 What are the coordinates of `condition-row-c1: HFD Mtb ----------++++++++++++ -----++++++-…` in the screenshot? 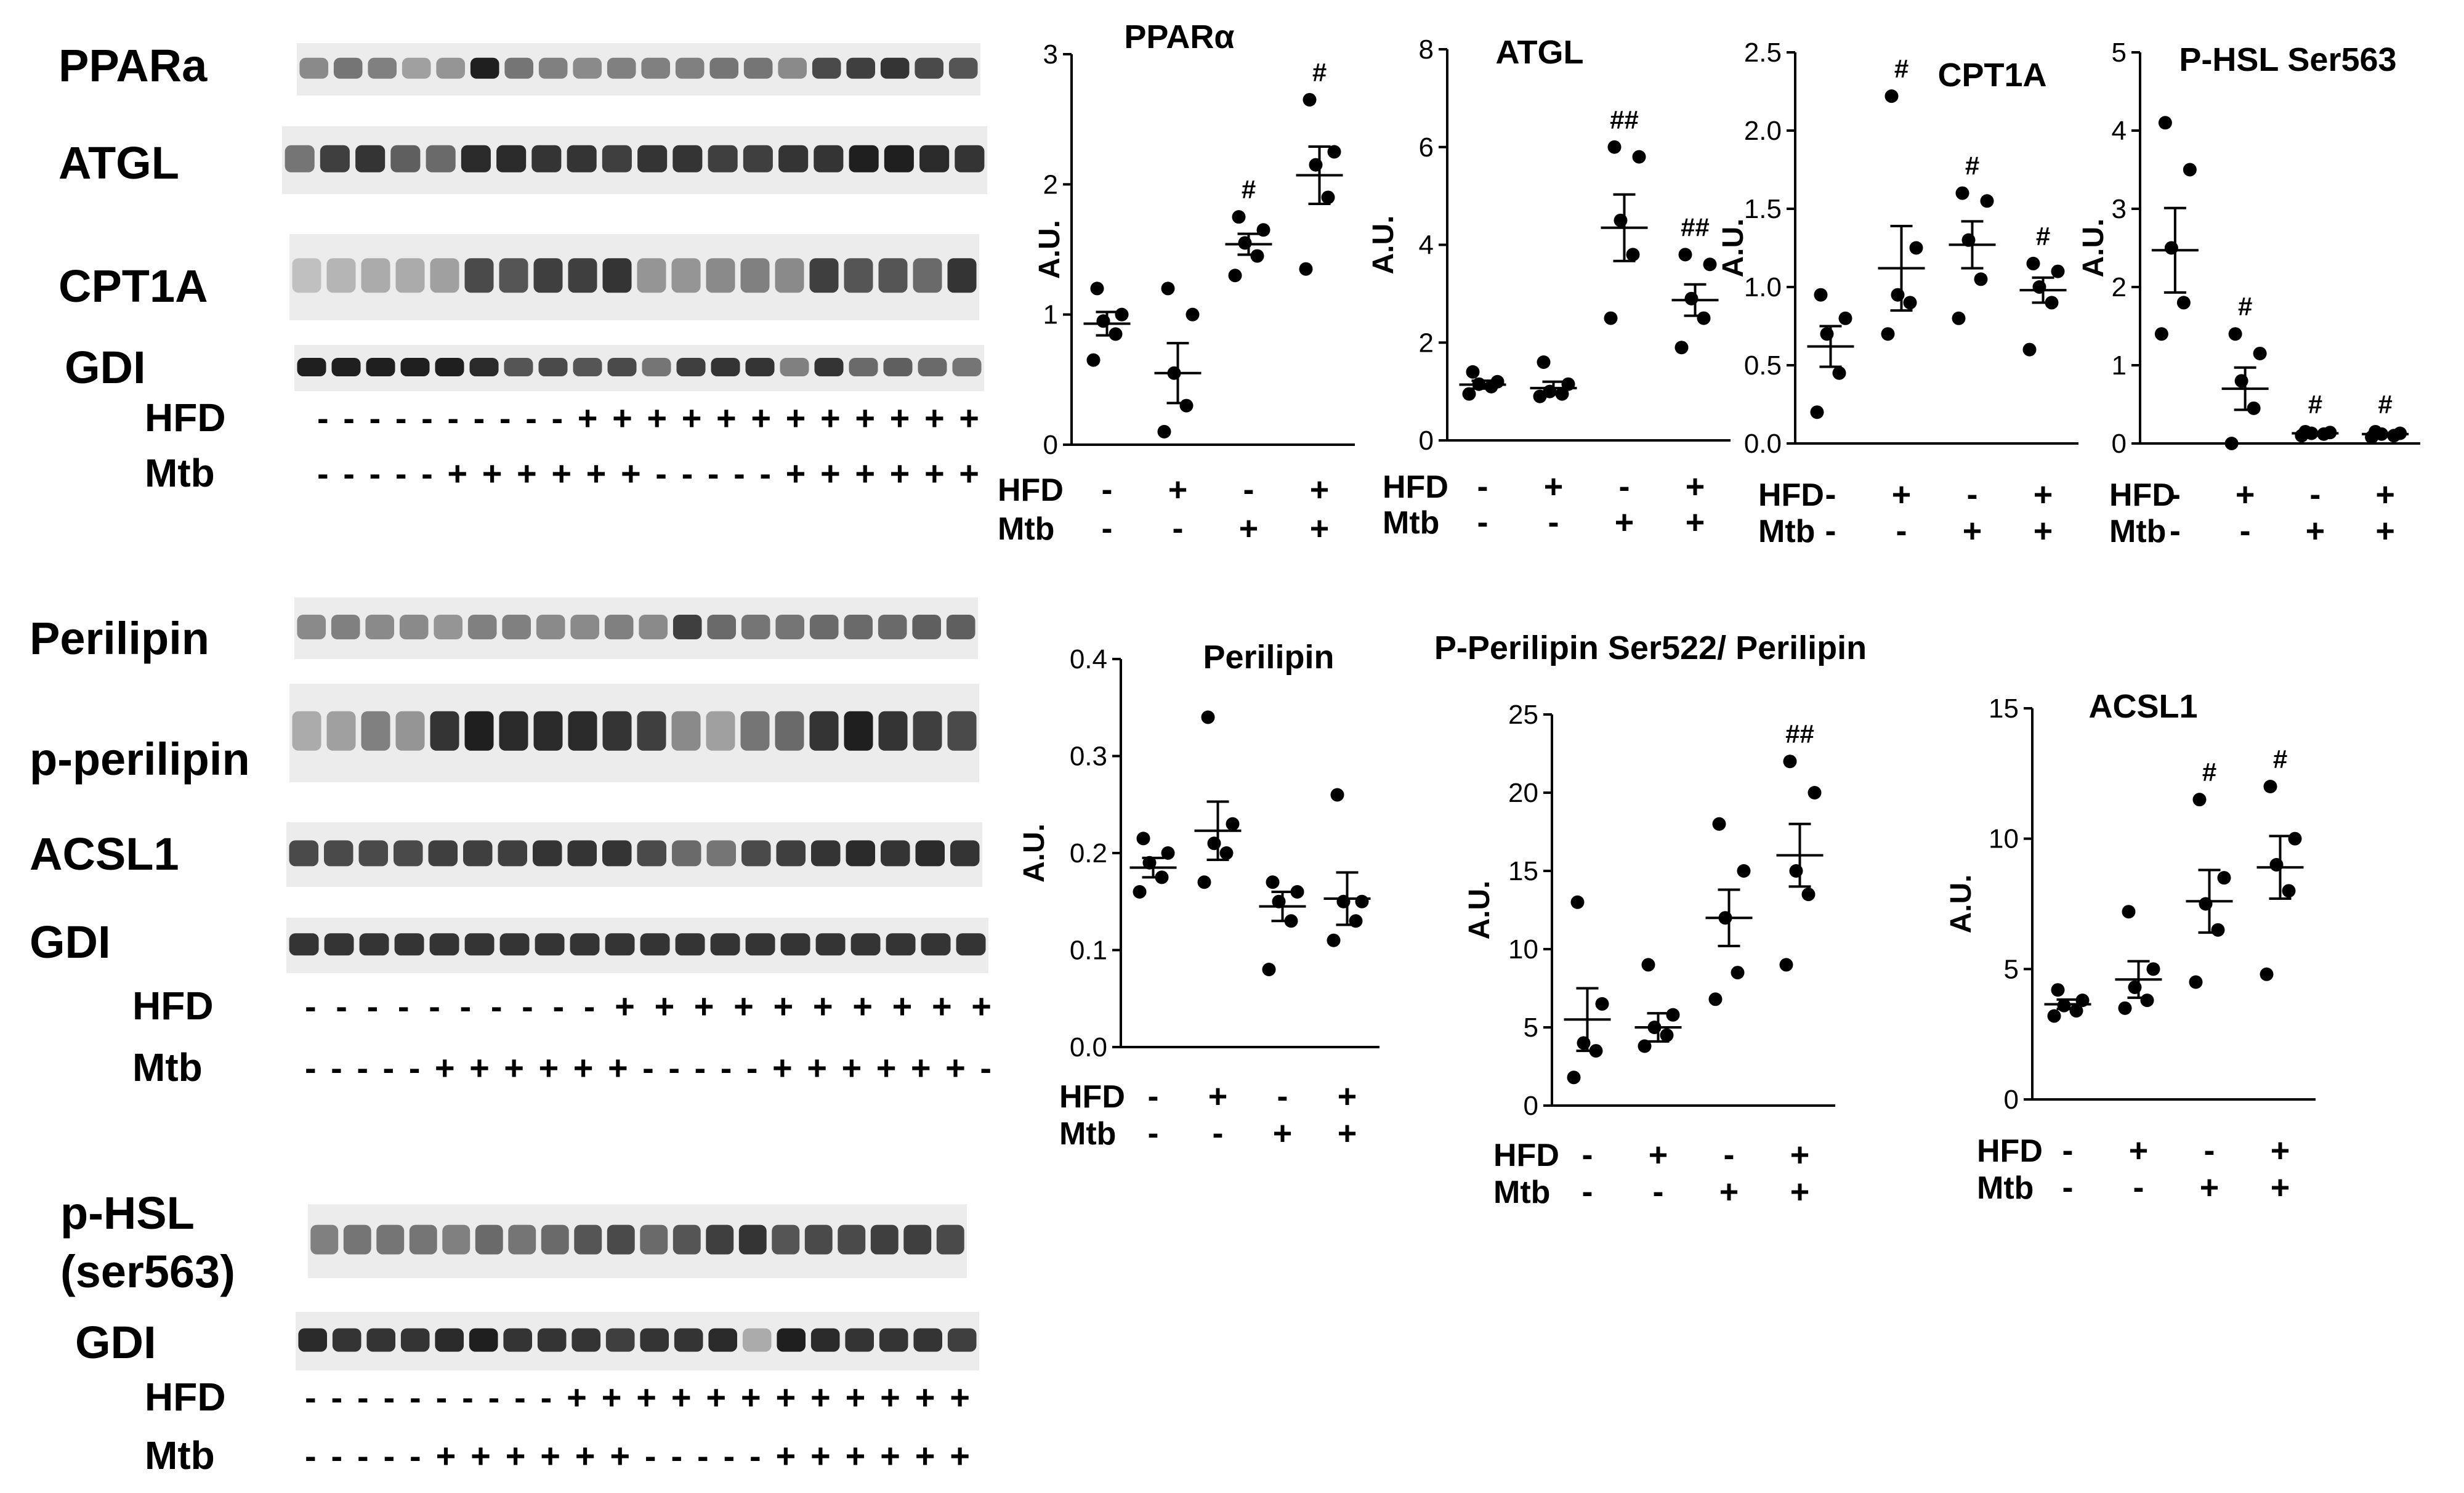 It's located at (562, 445).